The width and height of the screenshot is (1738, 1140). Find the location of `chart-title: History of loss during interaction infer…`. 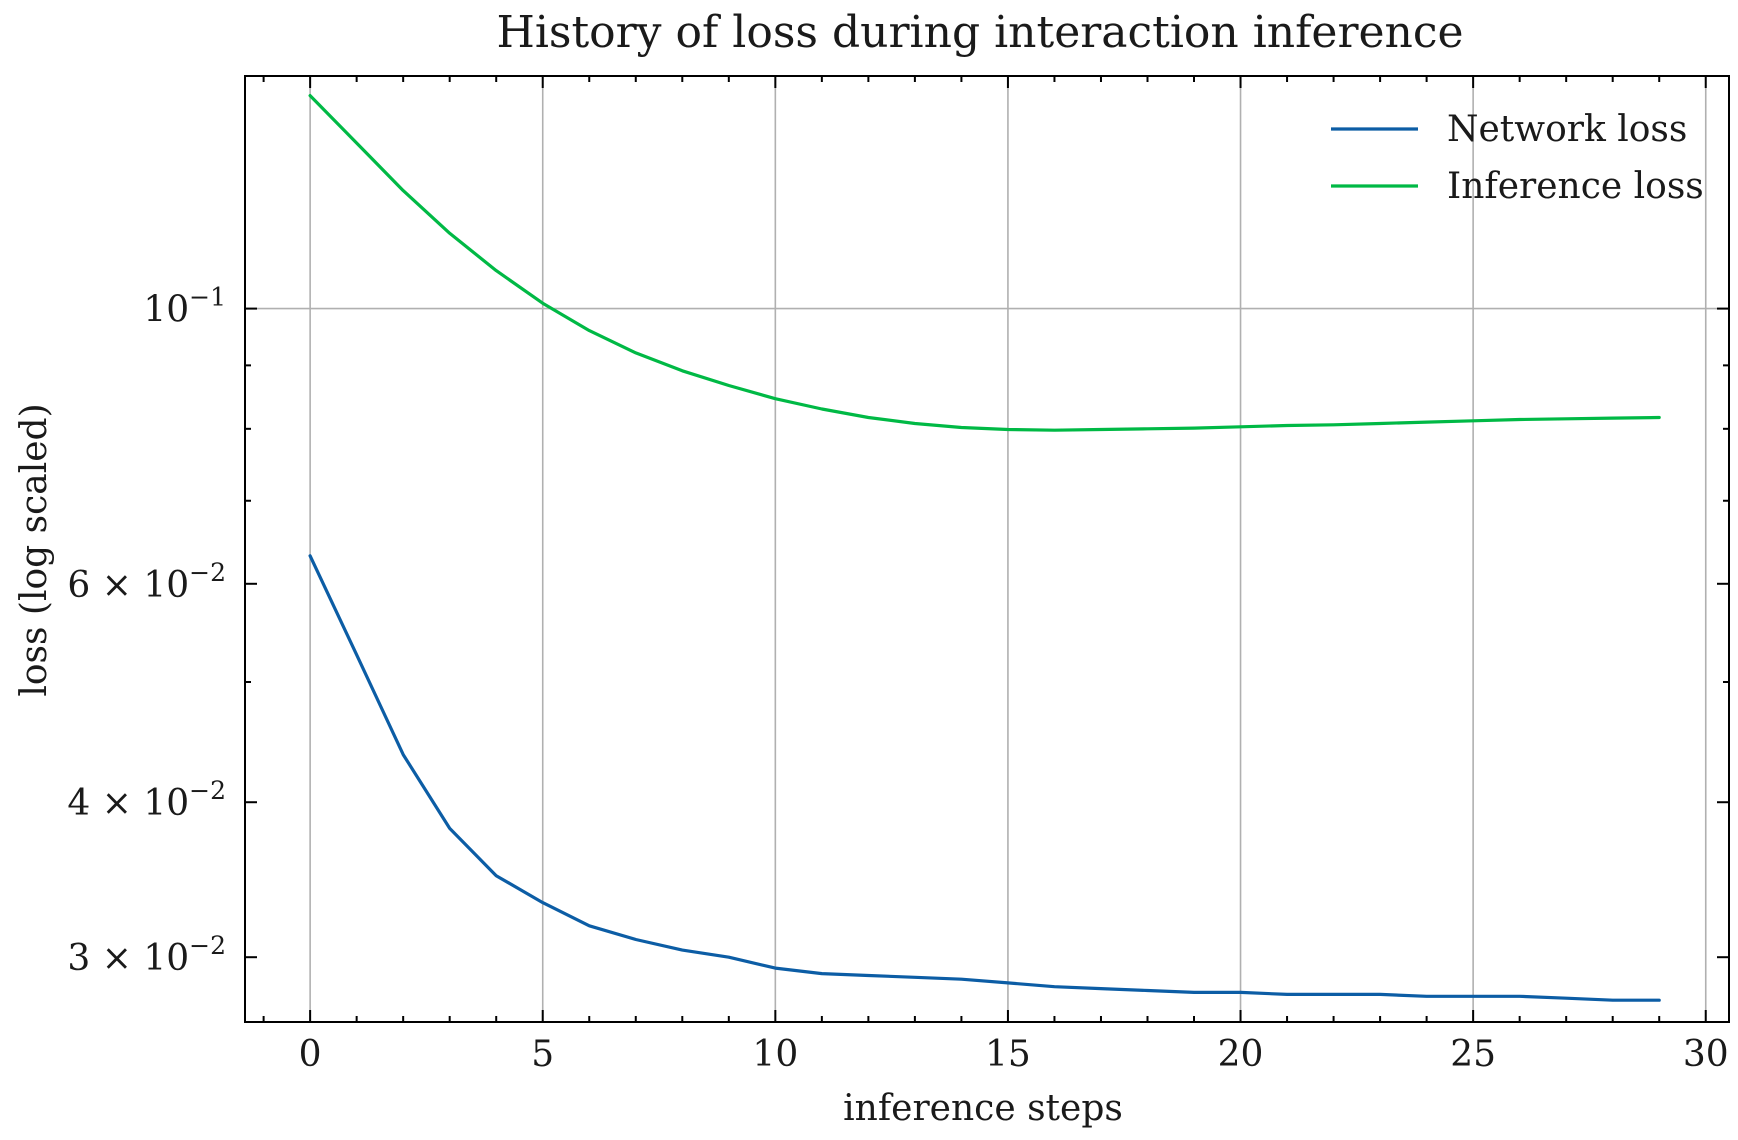

chart-title: History of loss during interaction infer… is located at coordinates (979, 32).